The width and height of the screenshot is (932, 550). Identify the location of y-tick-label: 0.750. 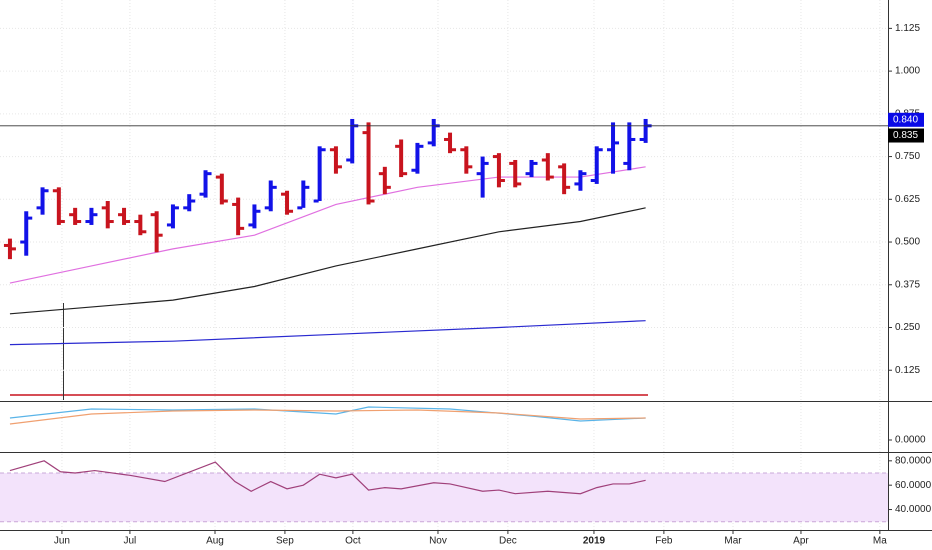
(907, 156).